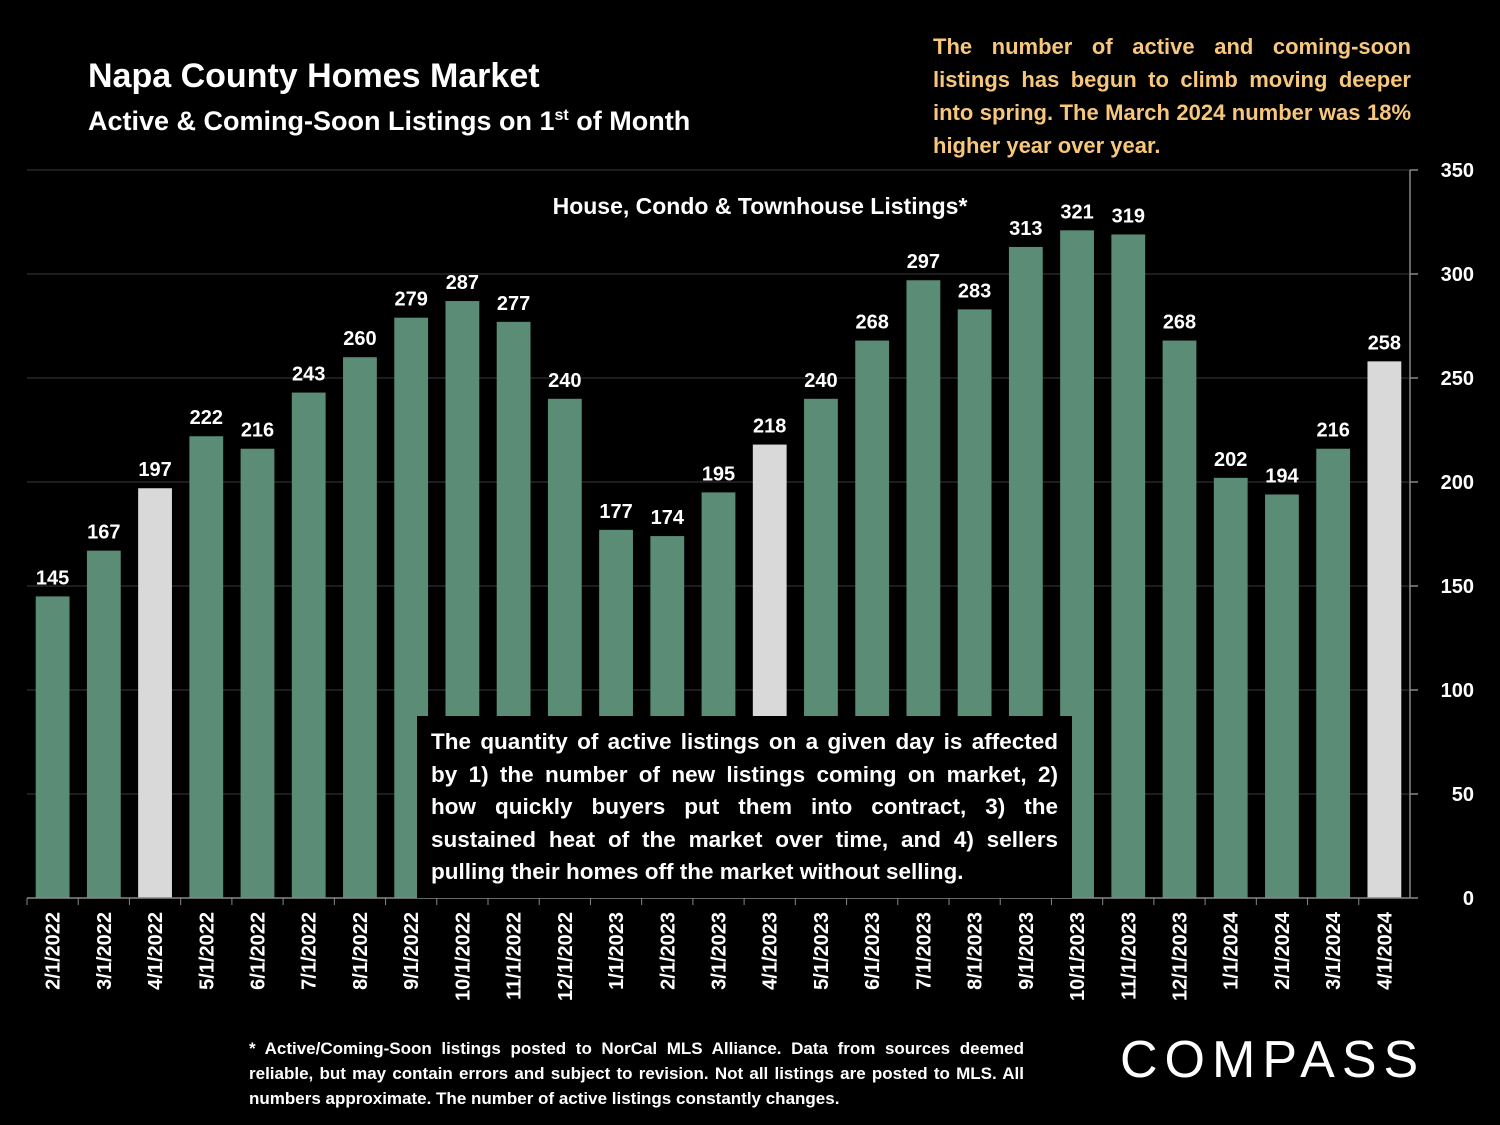 Image resolution: width=1500 pixels, height=1125 pixels. What do you see at coordinates (105, 951) in the screenshot?
I see `x-tick-label: 3/1/2022` at bounding box center [105, 951].